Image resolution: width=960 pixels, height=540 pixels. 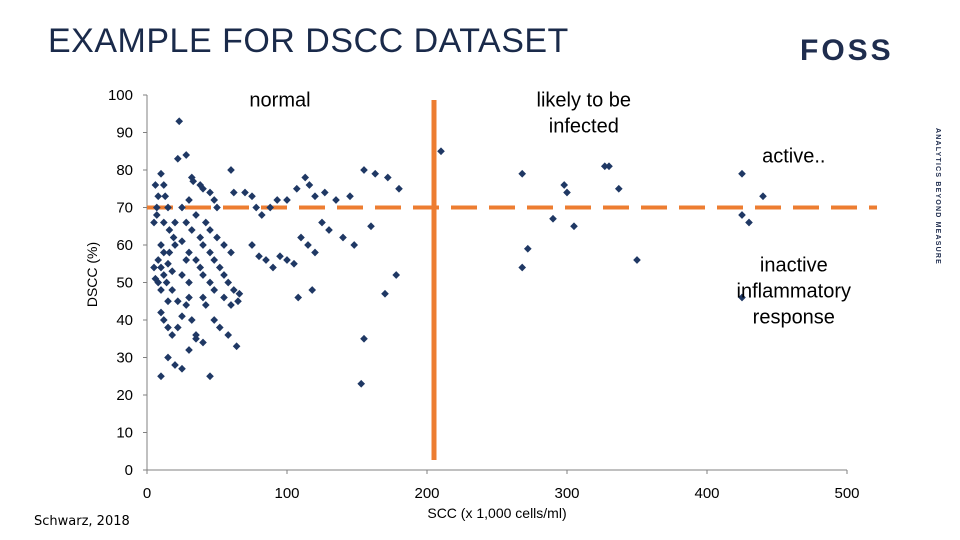 What do you see at coordinates (496, 513) in the screenshot?
I see `x-axis-title: SCC (x 1,000 cells/ml)` at bounding box center [496, 513].